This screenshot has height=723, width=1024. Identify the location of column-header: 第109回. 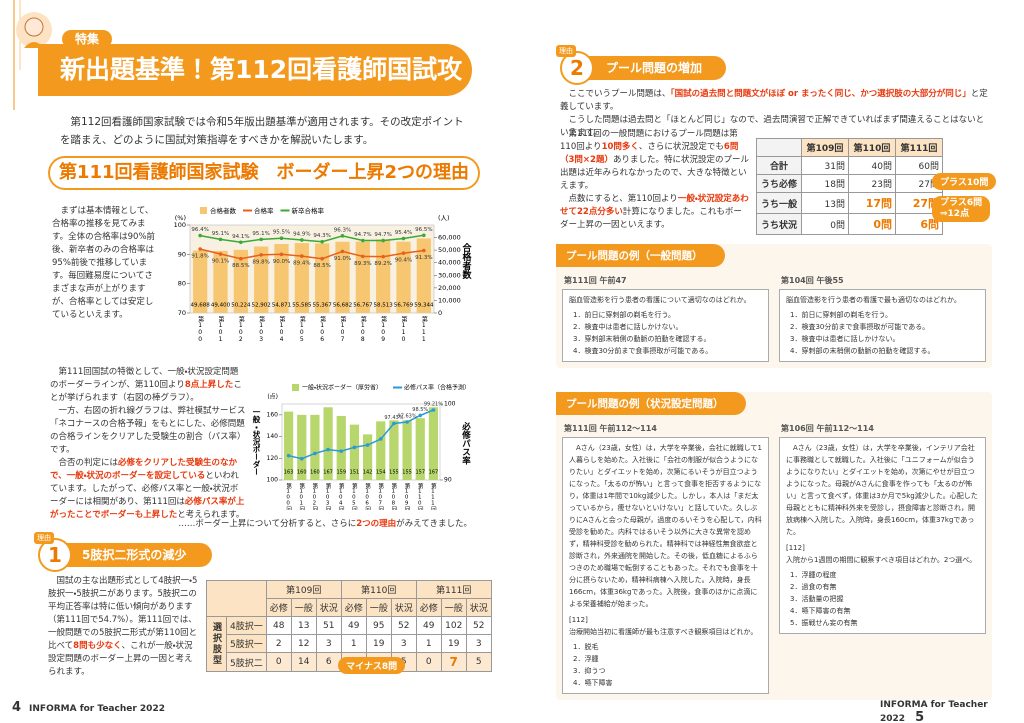
(303, 589).